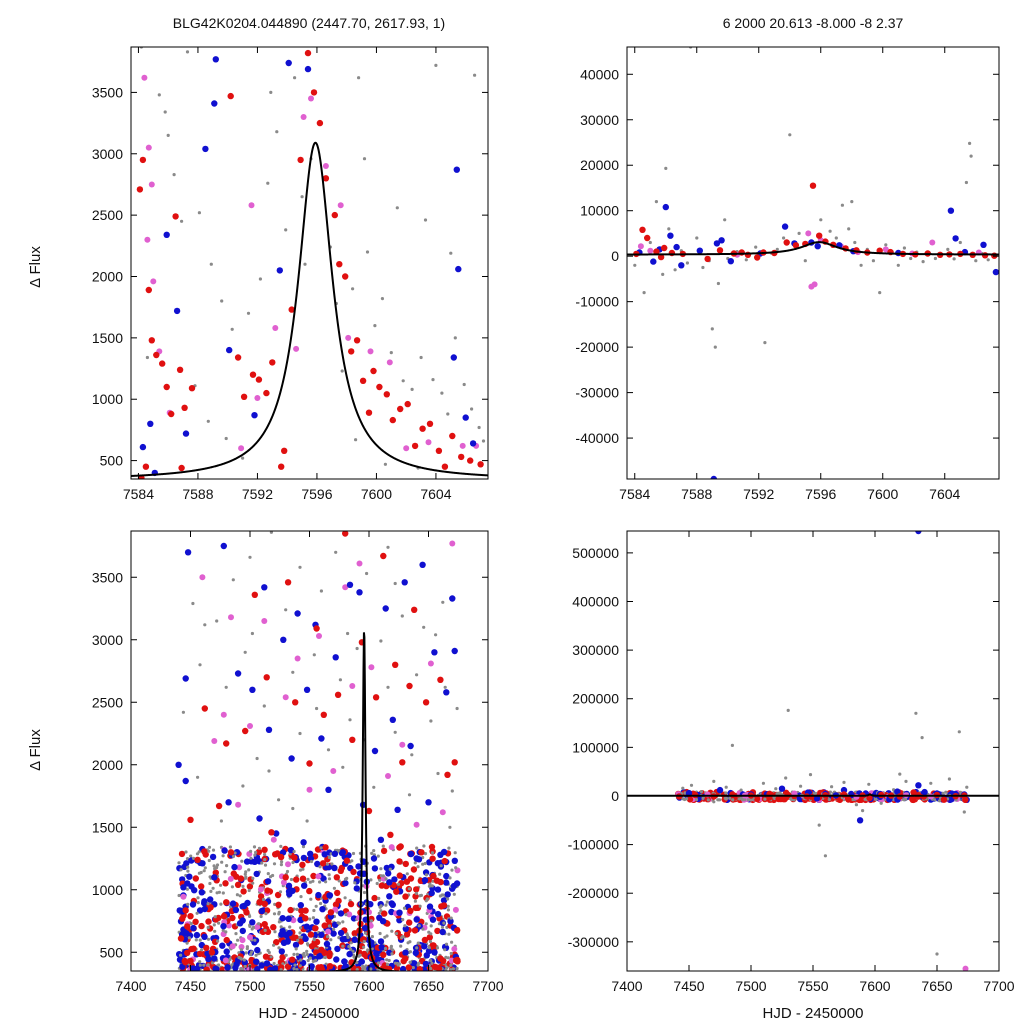  What do you see at coordinates (107, 154) in the screenshot?
I see `y-tick-label: 3000` at bounding box center [107, 154].